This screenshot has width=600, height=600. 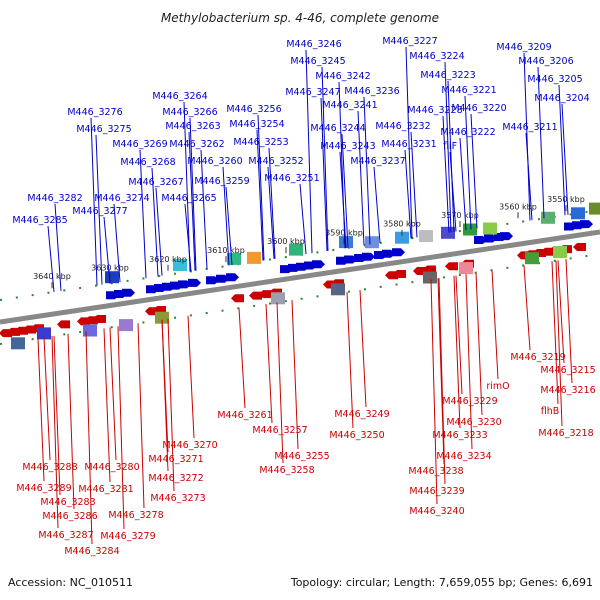 I want to click on reverse-gene-label: M446_3289, so click(x=43, y=488).